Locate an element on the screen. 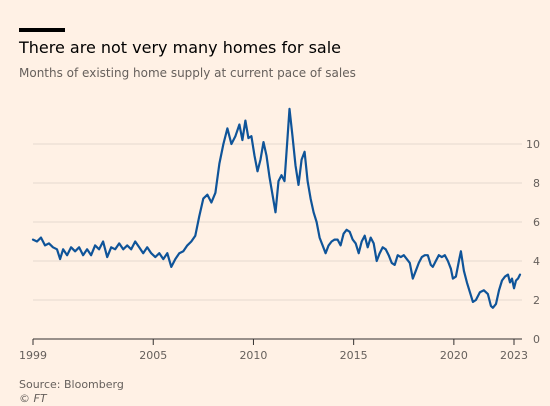  title-accent-rule is located at coordinates (42, 30).